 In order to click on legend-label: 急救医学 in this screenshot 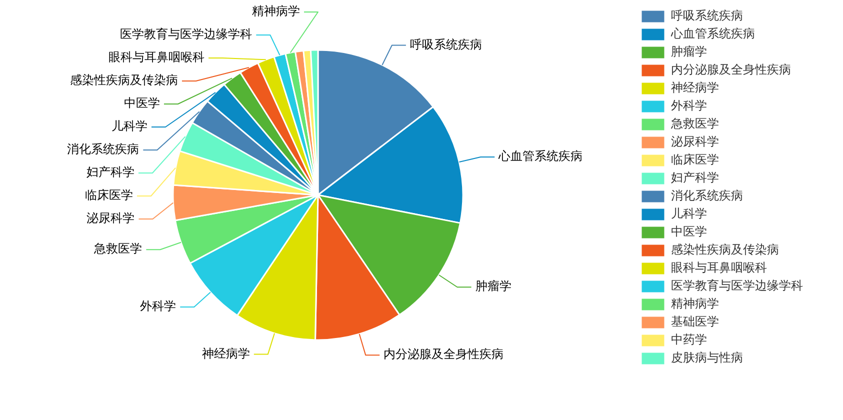, I will do `click(694, 123)`.